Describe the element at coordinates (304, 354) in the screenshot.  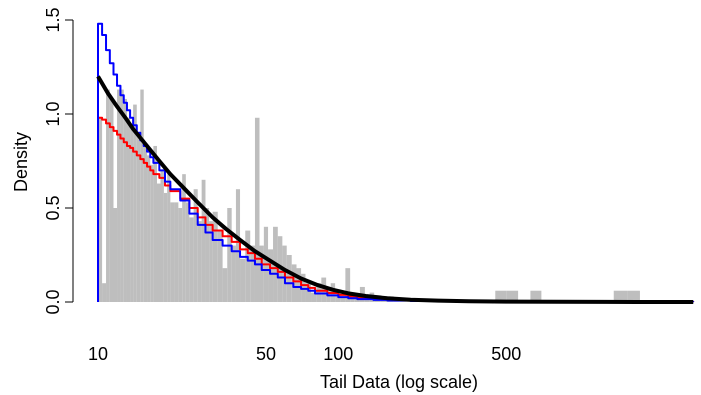
I see `x-ticks: 10 50 100 500` at that location.